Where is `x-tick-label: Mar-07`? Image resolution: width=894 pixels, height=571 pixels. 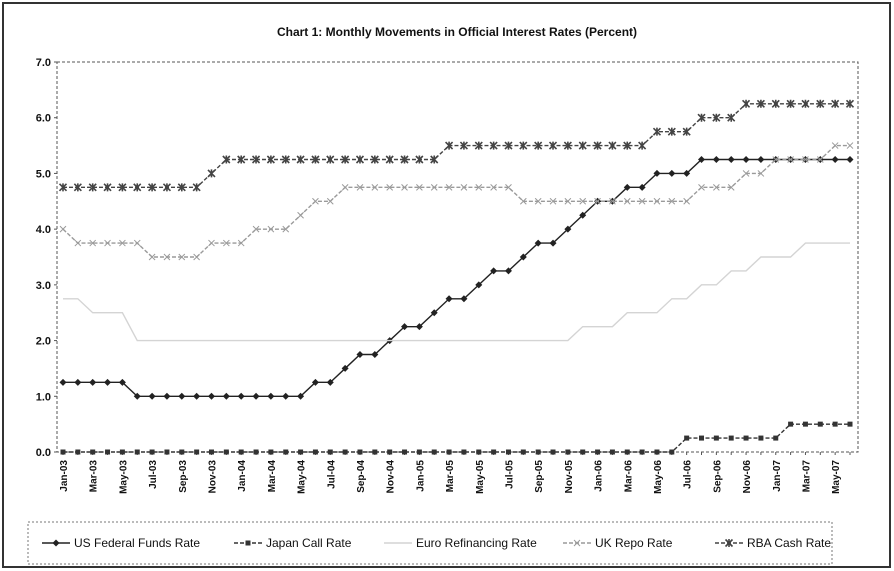
x-tick-label: Mar-07 is located at coordinates (806, 476).